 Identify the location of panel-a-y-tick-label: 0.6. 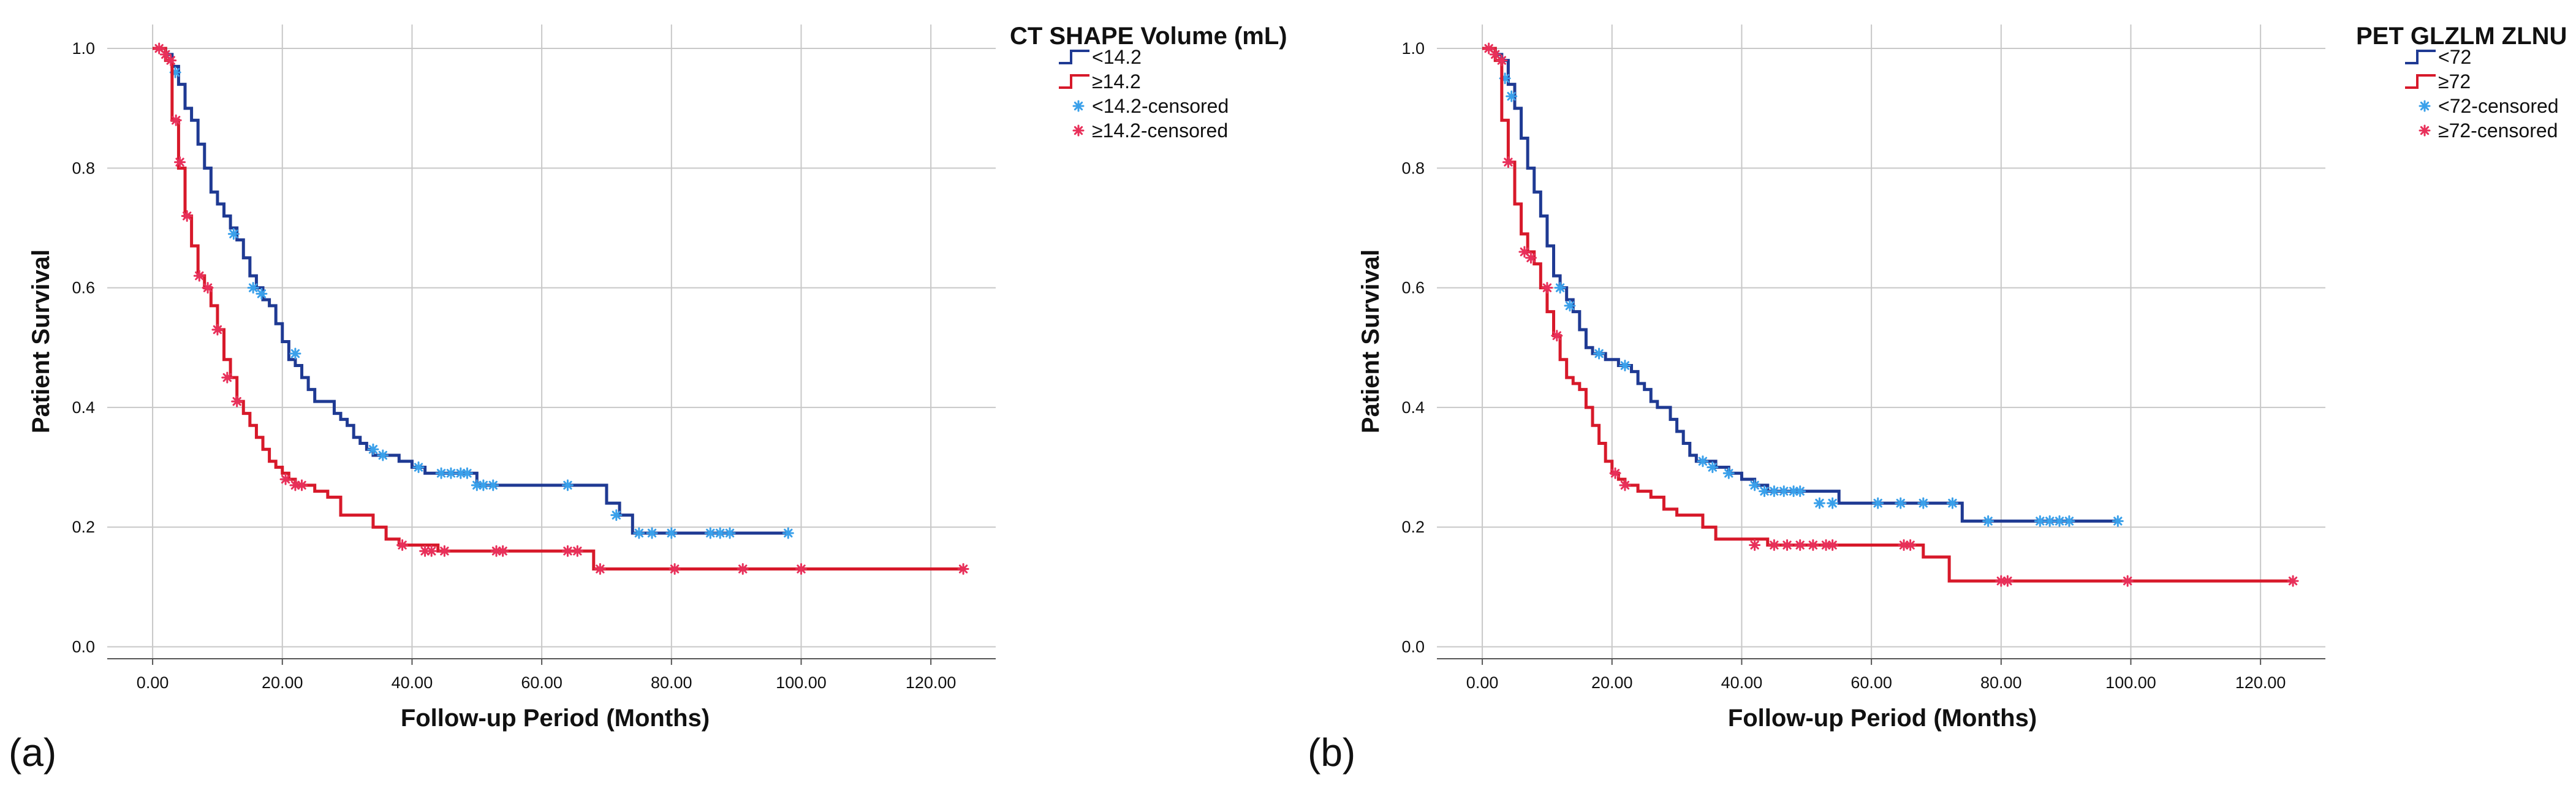
(83, 288).